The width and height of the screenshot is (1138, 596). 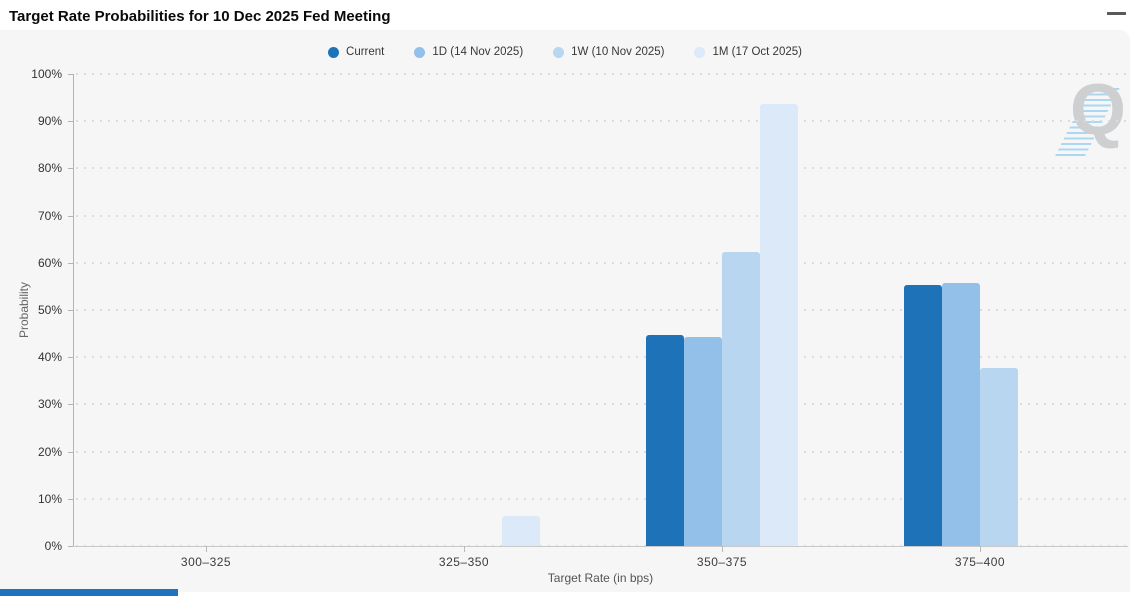 I want to click on x-category-label: 350–375, so click(x=722, y=562).